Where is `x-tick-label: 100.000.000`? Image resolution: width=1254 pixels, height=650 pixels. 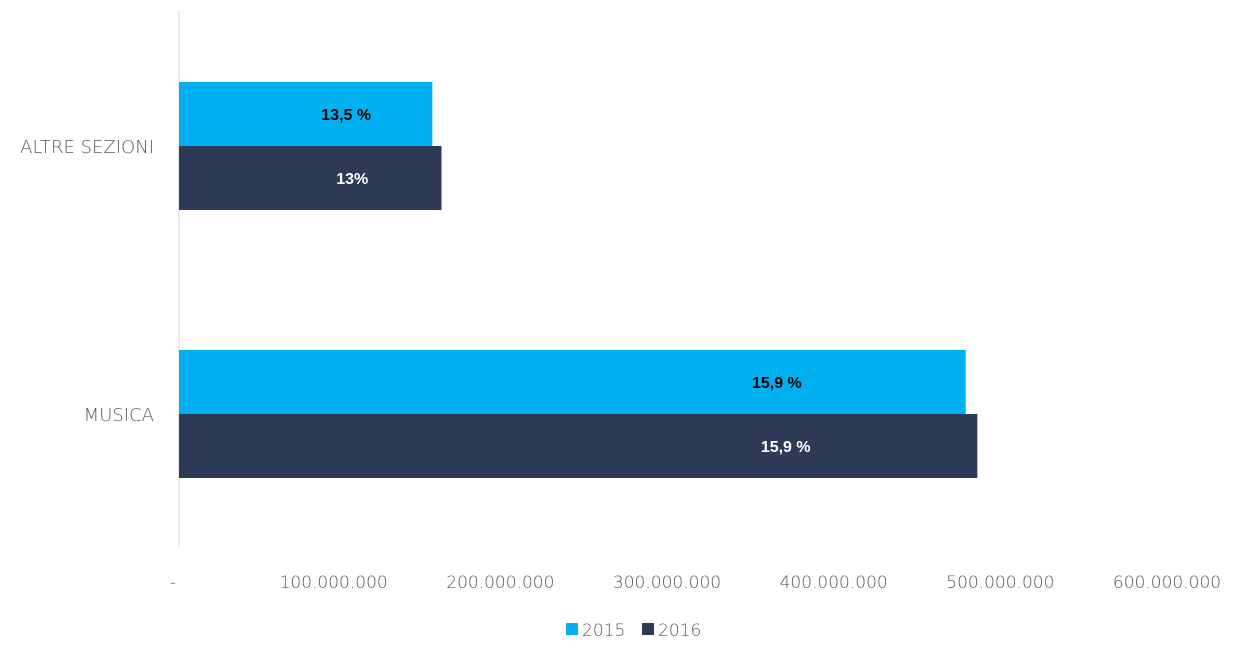
x-tick-label: 100.000.000 is located at coordinates (334, 583).